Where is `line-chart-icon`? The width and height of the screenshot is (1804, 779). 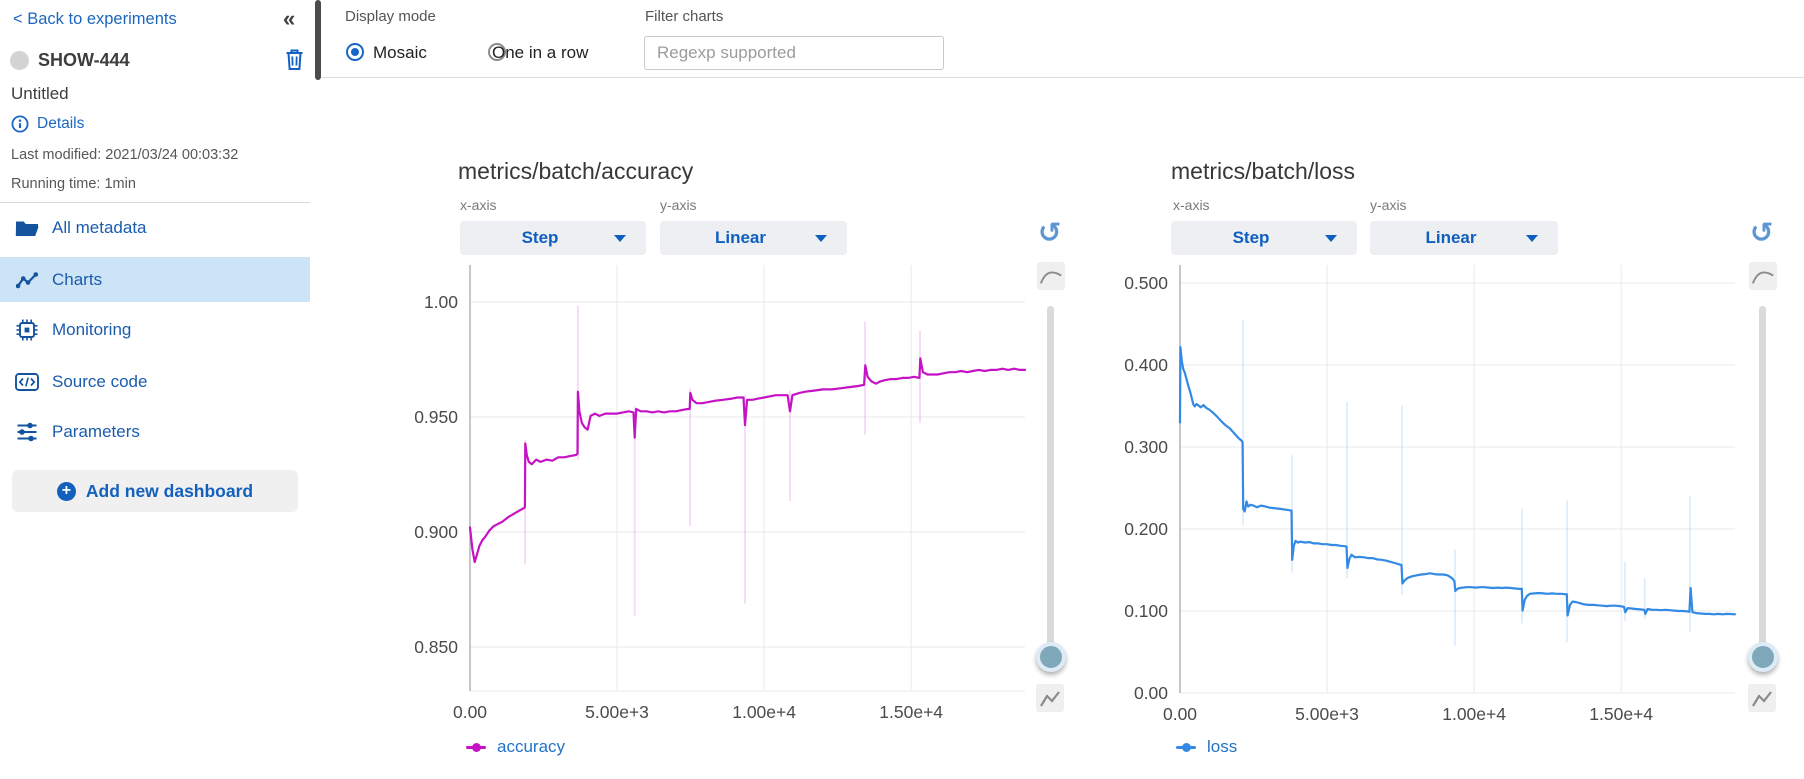
line-chart-icon is located at coordinates (27, 280).